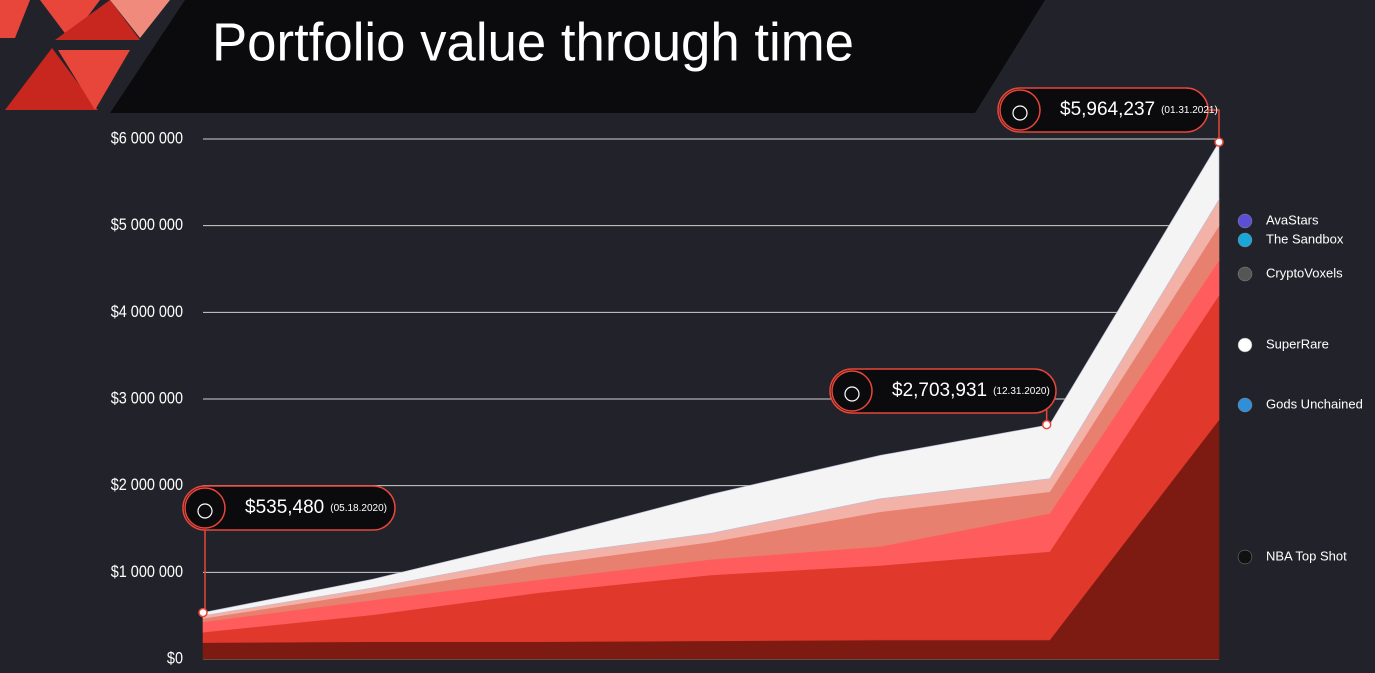 This screenshot has width=1375, height=673. Describe the element at coordinates (147, 138) in the screenshot. I see `y-tick-label: $6 000 000` at that location.